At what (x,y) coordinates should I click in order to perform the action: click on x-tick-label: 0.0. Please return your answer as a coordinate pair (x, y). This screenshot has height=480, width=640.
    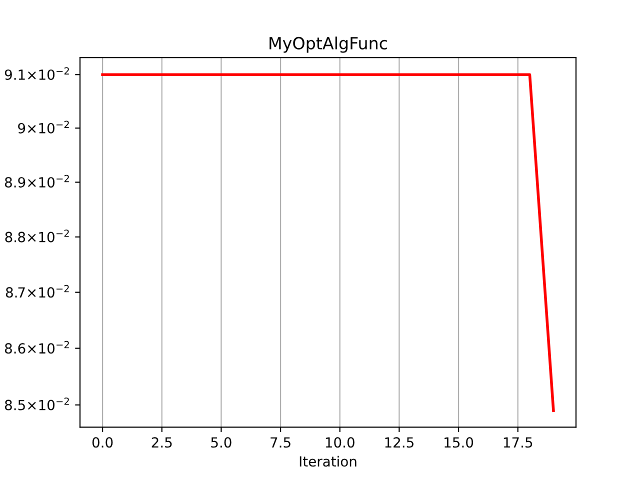
    Looking at the image, I should click on (102, 442).